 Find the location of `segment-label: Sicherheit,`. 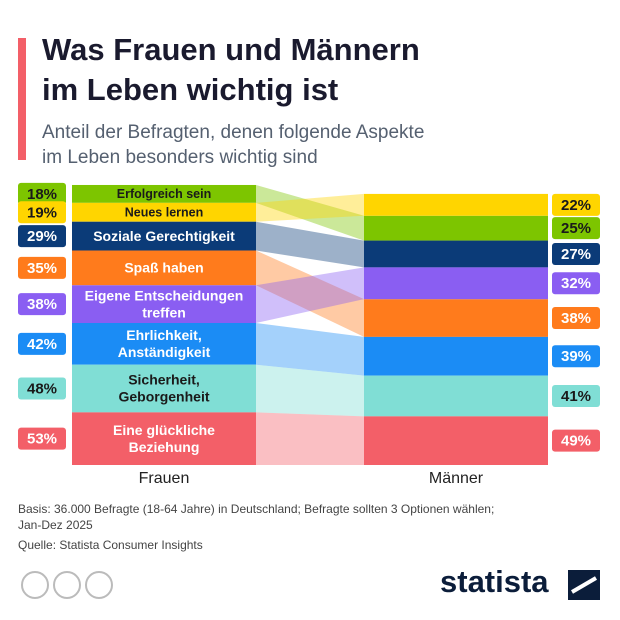

segment-label: Sicherheit, is located at coordinates (164, 380).